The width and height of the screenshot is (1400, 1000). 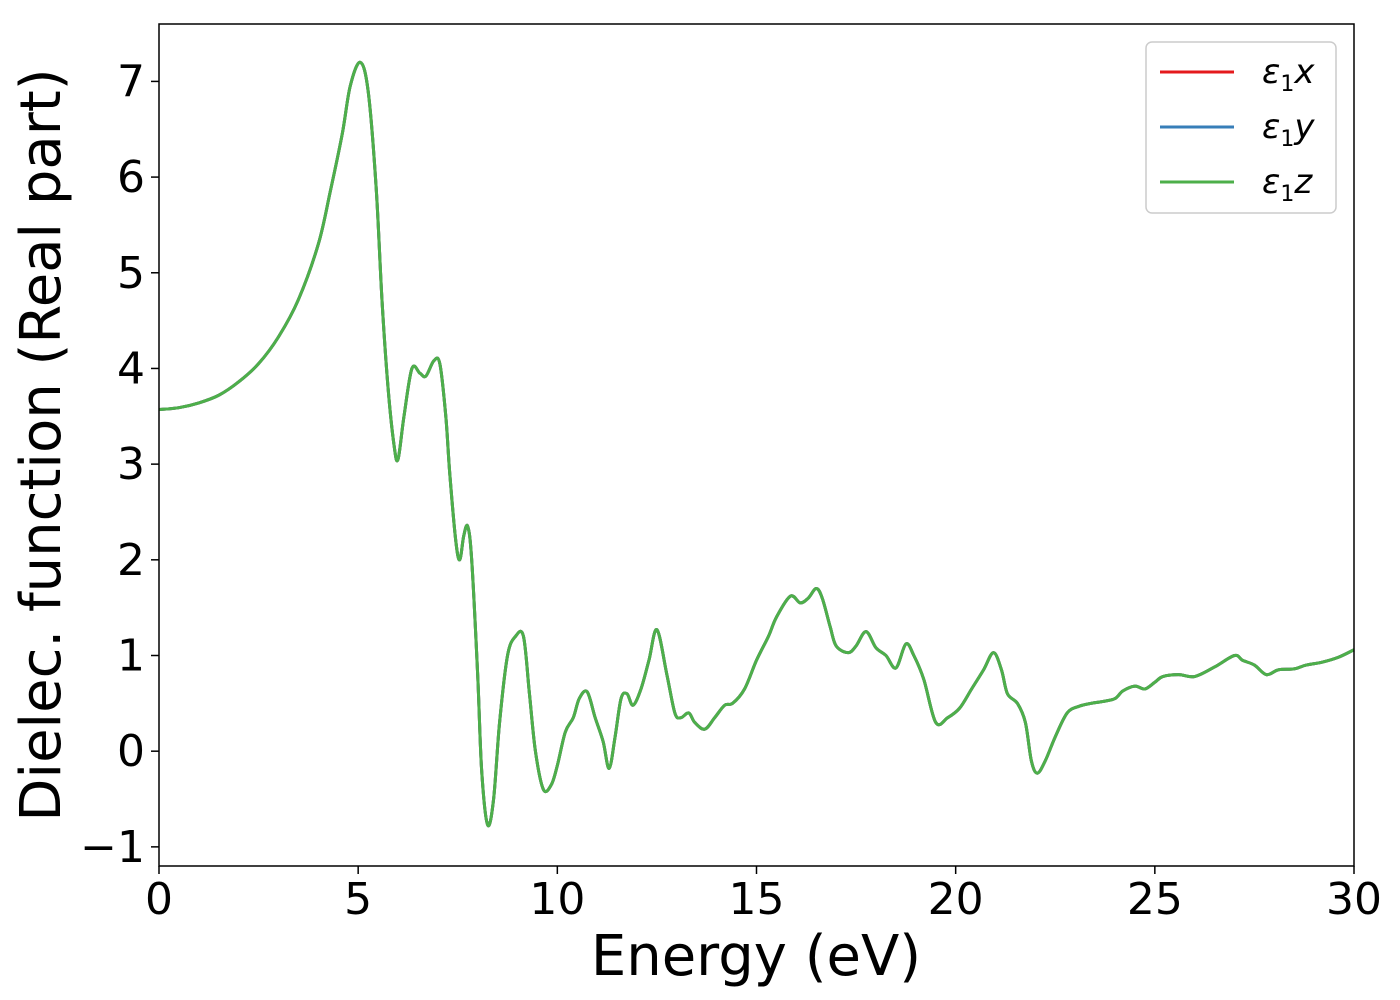 I want to click on legend-box, so click(x=1241, y=127).